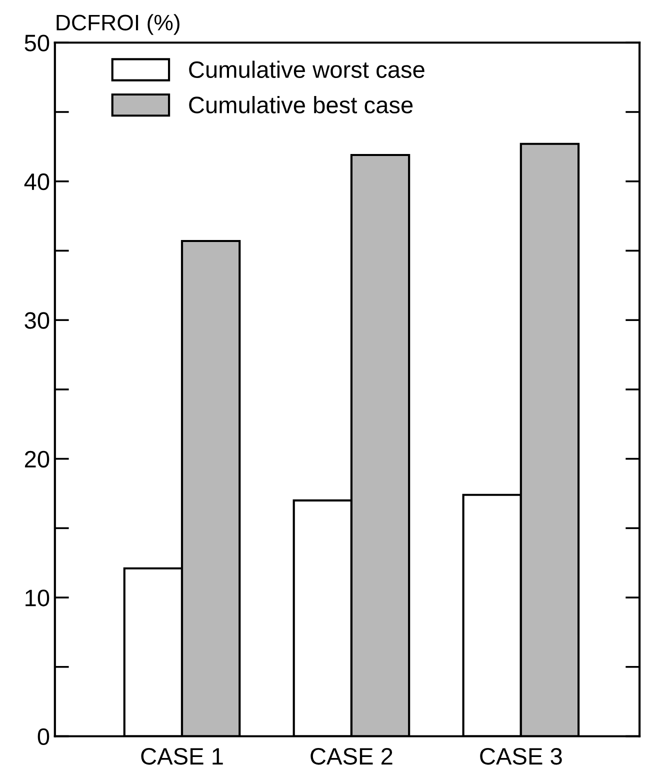 This screenshot has width=646, height=775. I want to click on legend-label: Cumulative best case, so click(301, 105).